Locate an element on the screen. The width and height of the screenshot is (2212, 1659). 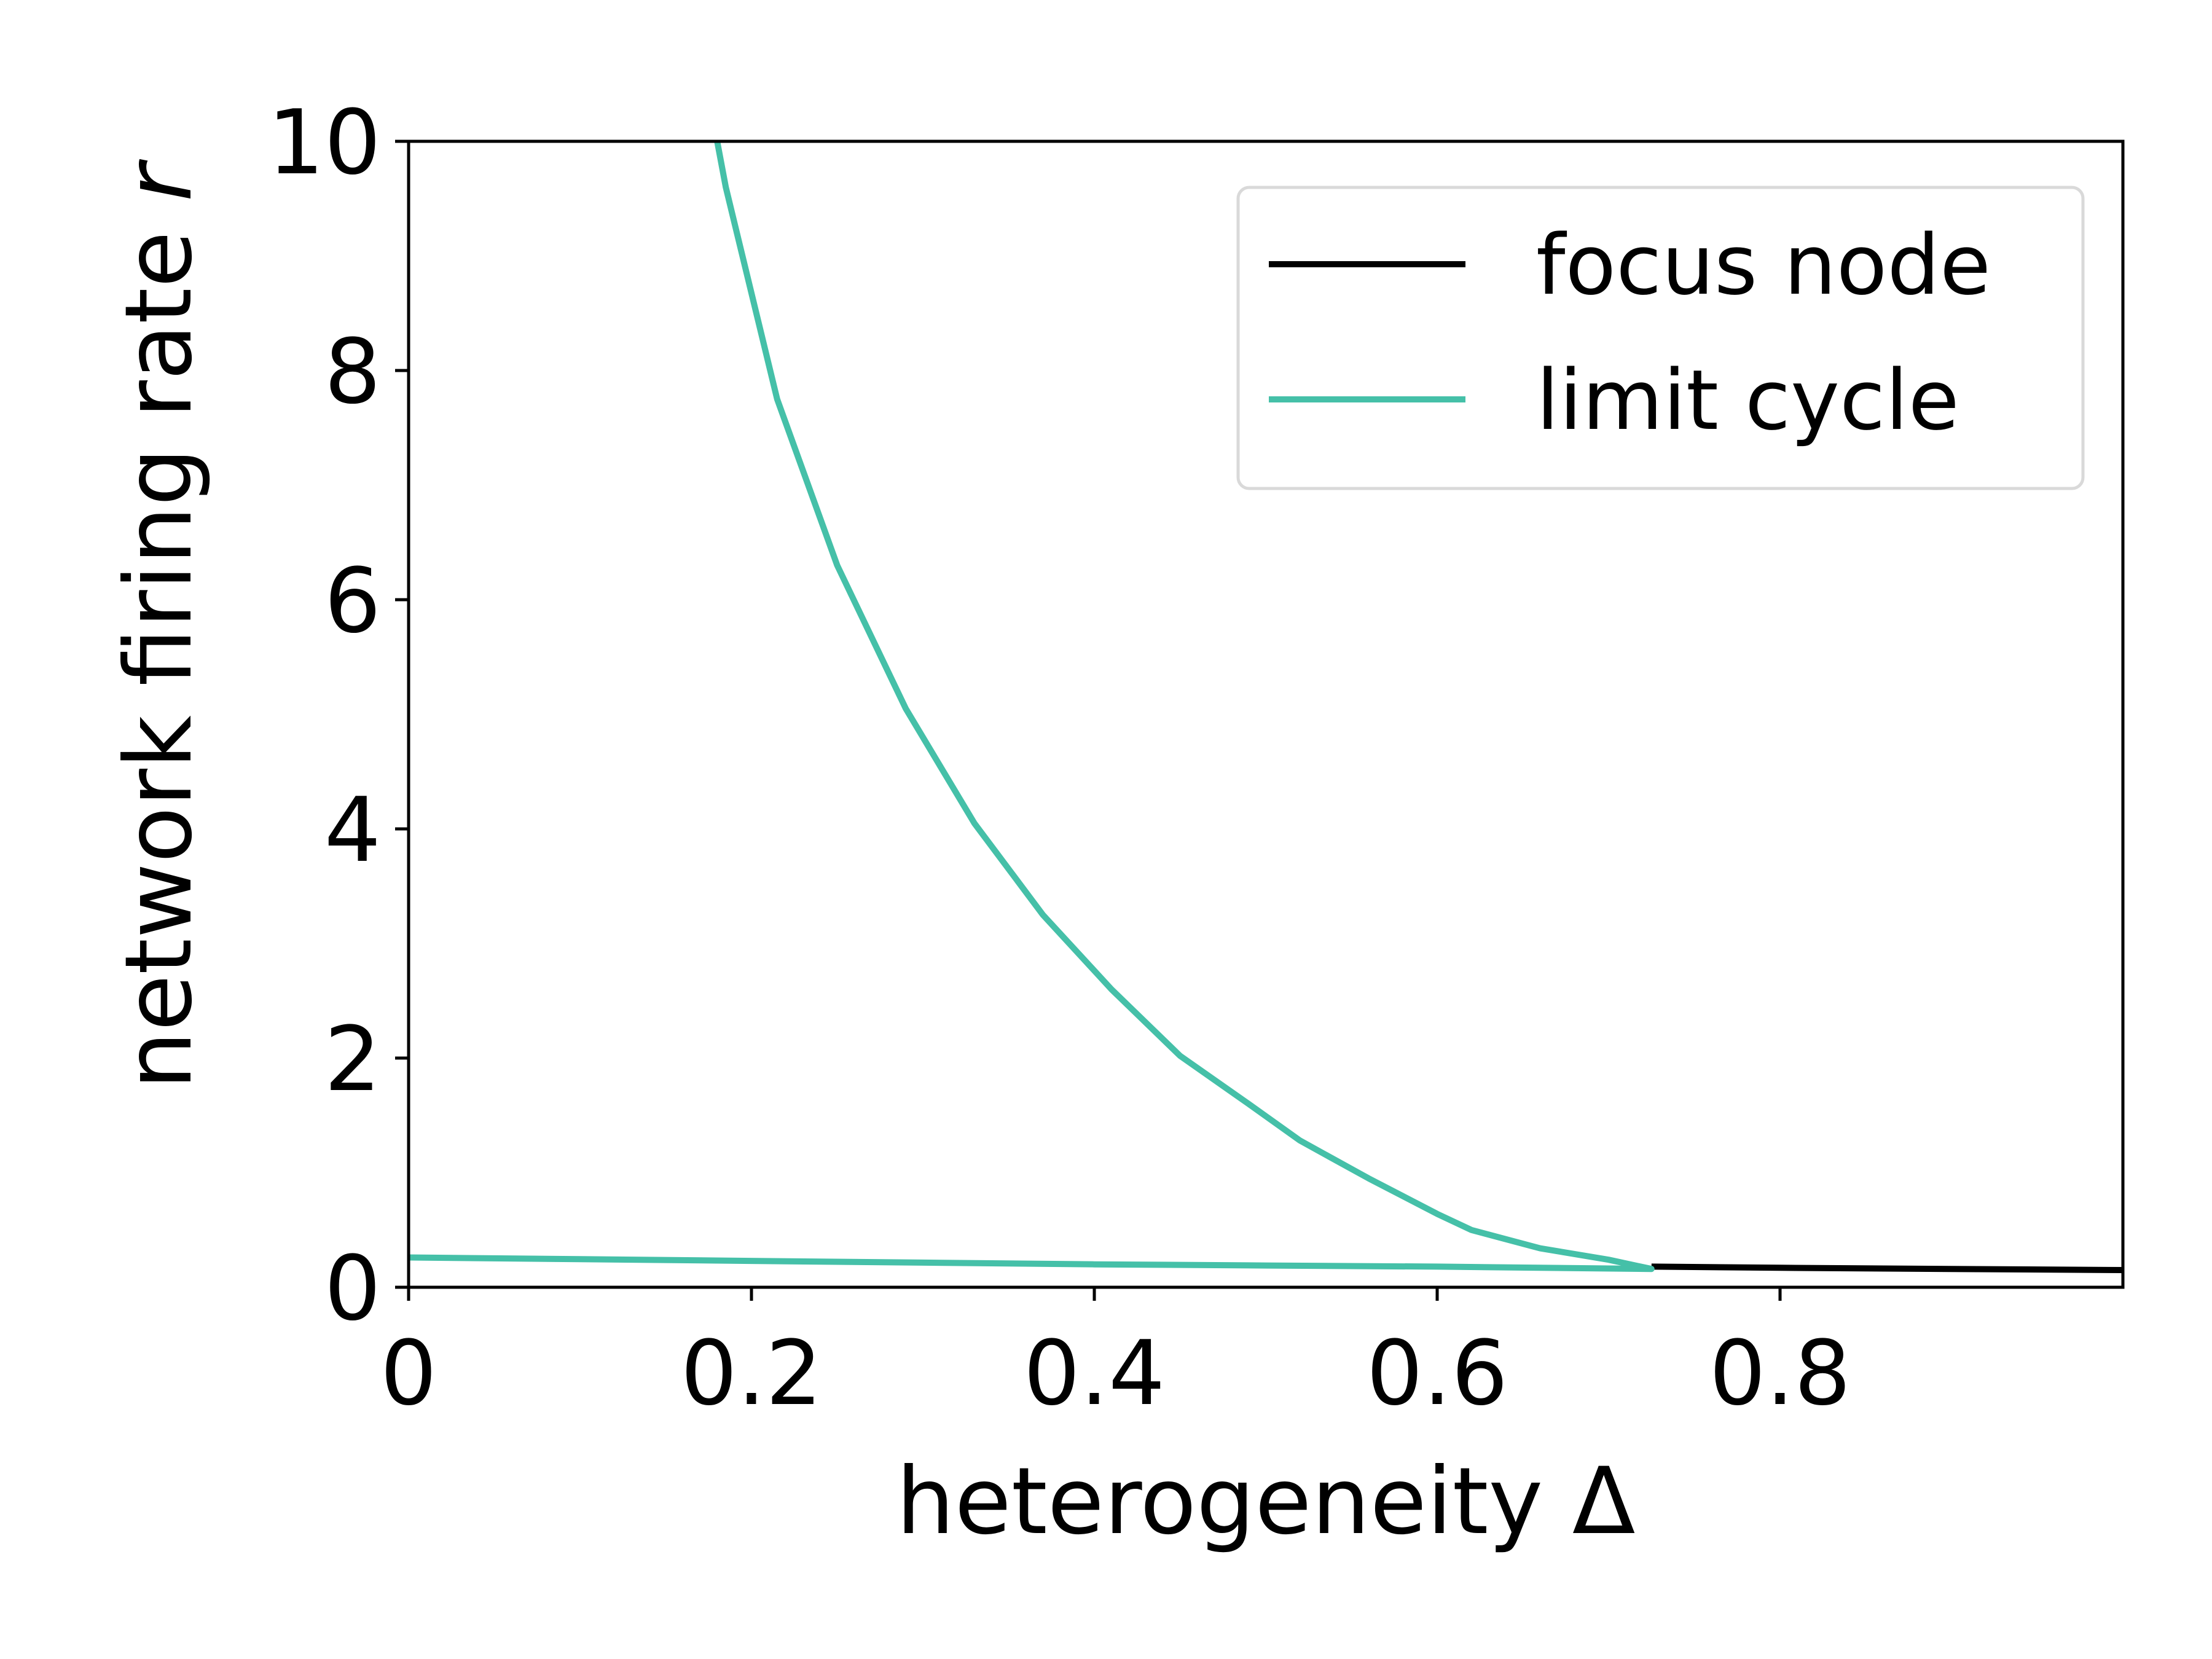
x-axis-label: heterogeneity Δ is located at coordinates (1265, 1501).